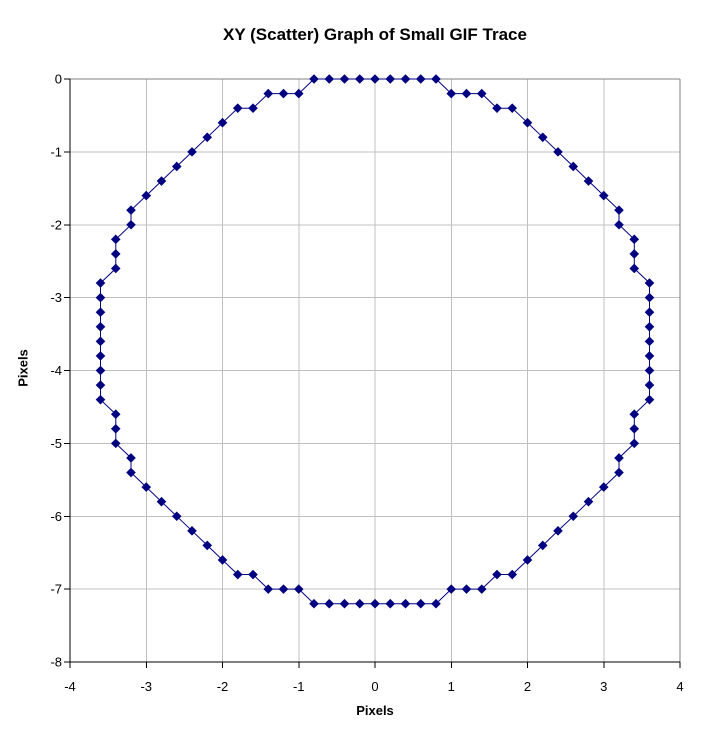 Image resolution: width=728 pixels, height=733 pixels. Describe the element at coordinates (527, 686) in the screenshot. I see `x-tick-label: 2` at that location.